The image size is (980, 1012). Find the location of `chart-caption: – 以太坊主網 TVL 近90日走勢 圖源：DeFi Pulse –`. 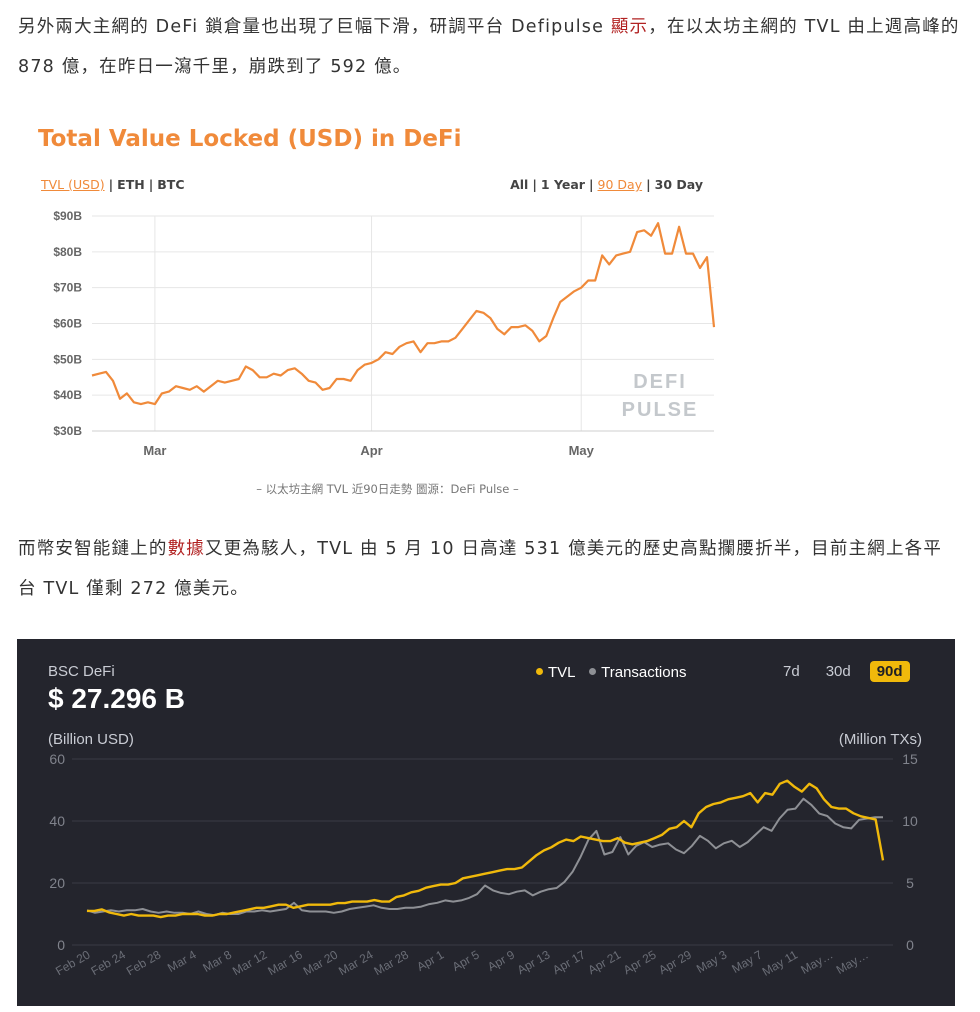

chart-caption: – 以太坊主網 TVL 近90日走勢 圖源：DeFi Pulse – is located at coordinates (387, 489).